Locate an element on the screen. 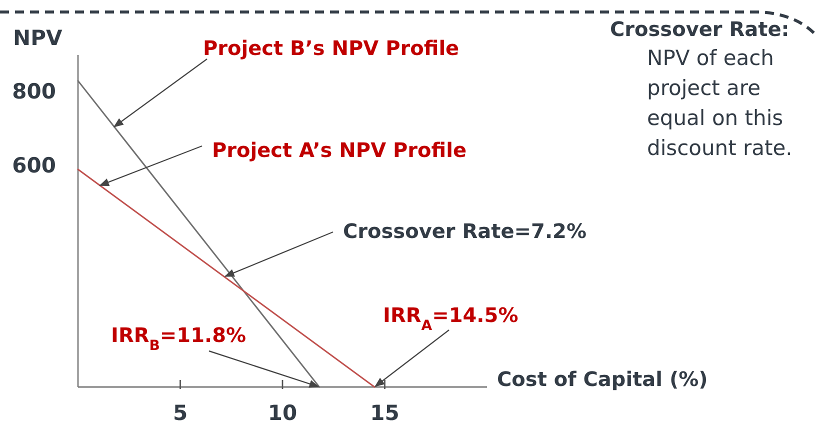  text: Crossover Rate: is located at coordinates (700, 29).